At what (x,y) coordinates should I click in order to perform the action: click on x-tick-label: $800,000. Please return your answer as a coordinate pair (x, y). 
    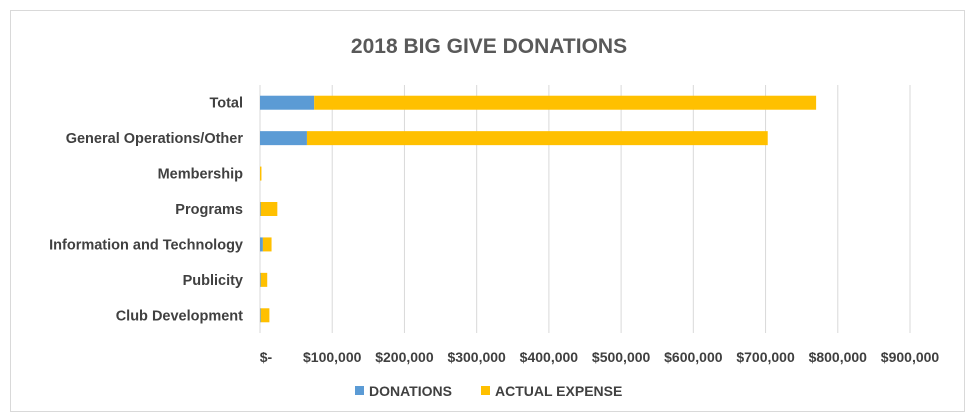
    Looking at the image, I should click on (838, 357).